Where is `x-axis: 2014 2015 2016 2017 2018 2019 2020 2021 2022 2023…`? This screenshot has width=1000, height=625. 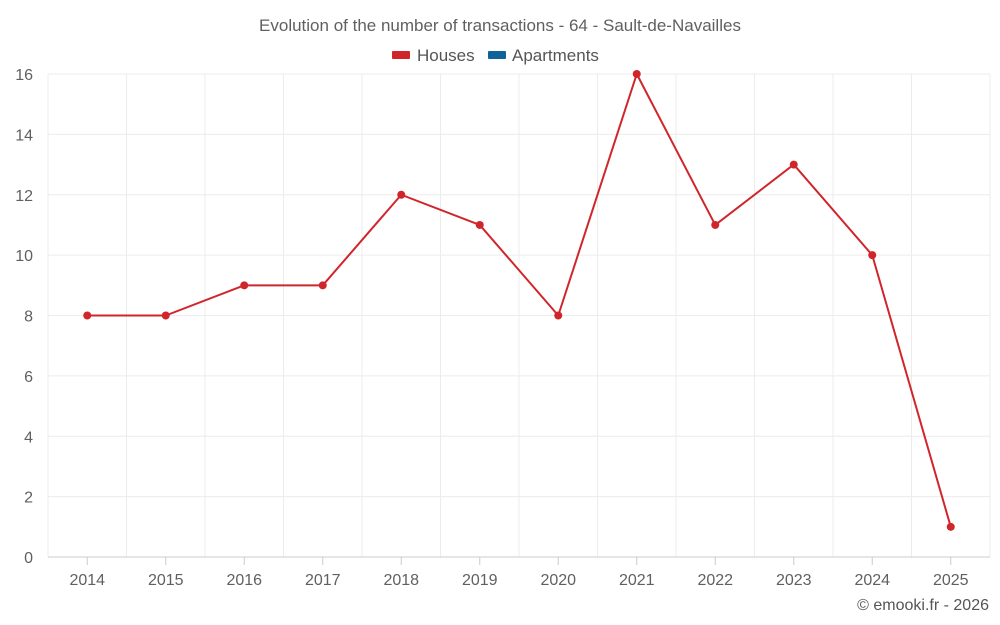
x-axis: 2014 2015 2016 2017 2018 2019 2020 2021 2022 2023… is located at coordinates (519, 572).